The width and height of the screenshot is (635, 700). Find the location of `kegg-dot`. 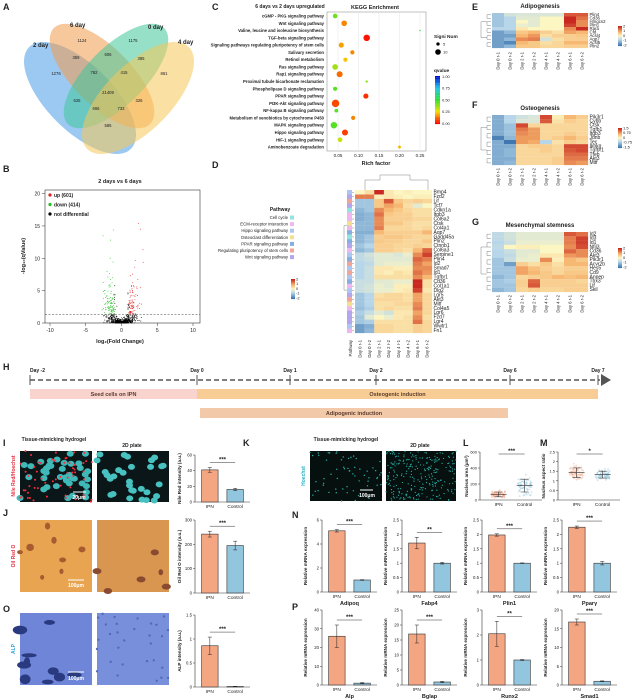

kegg-dot is located at coordinates (334, 125).